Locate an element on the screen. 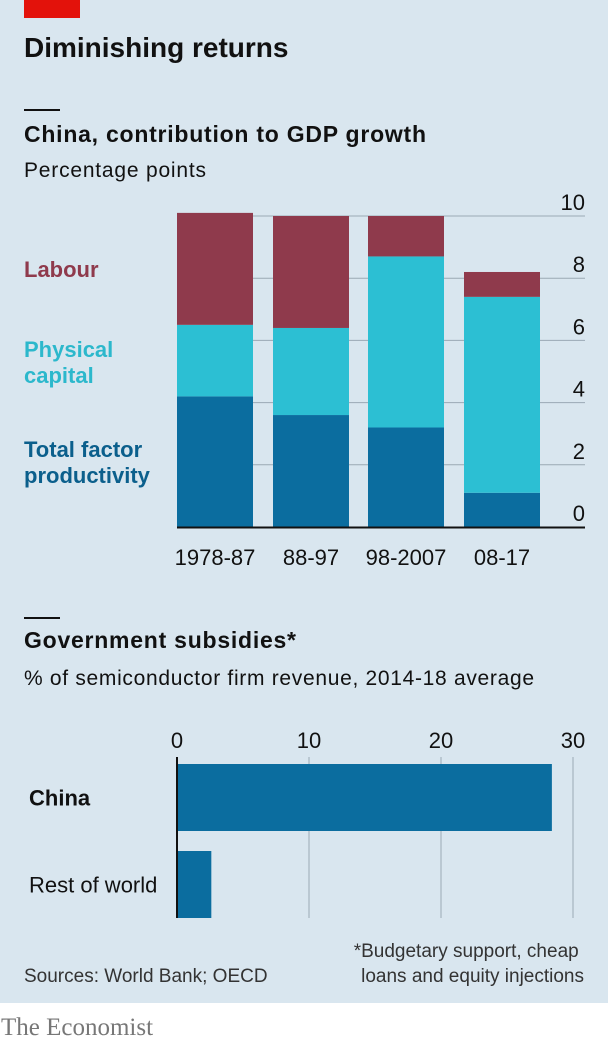  source-note: Sources: World Bank; OECD is located at coordinates (146, 976).